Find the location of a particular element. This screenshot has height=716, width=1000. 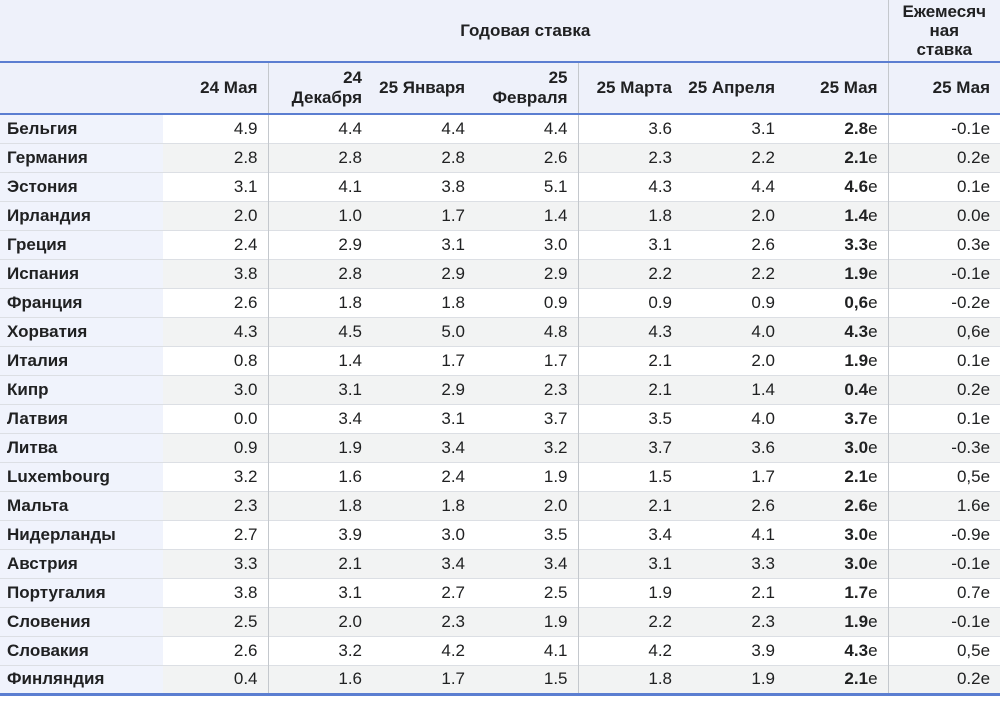

table-row: Финляндия 0.4 1.6 1.7 1.5 1.8 1.9 2.1e 0.2e is located at coordinates (500, 679).